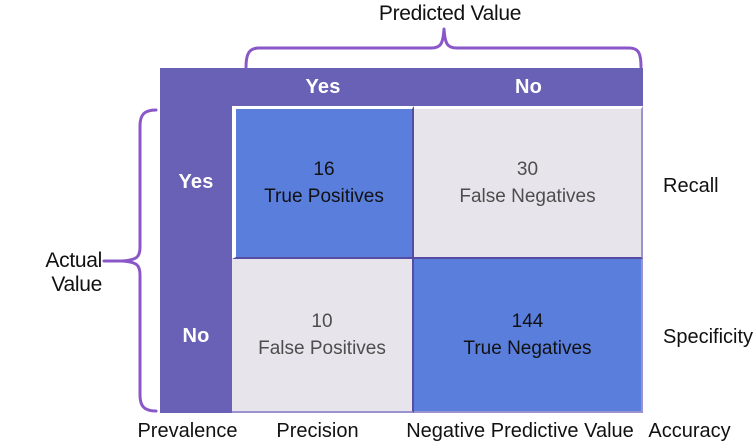 This screenshot has width=753, height=447. I want to click on true-positives-count: 16, so click(324, 169).